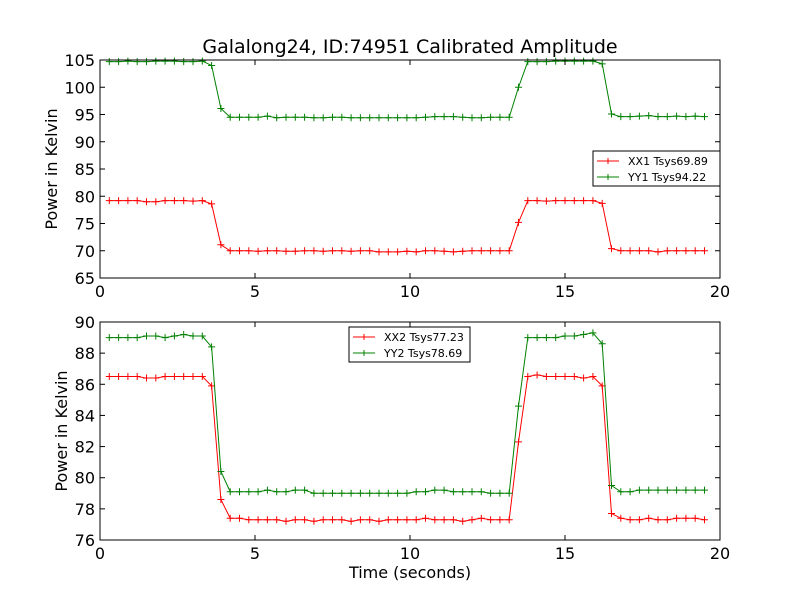 The height and width of the screenshot is (600, 800). I want to click on legend-label: YY1 Tsys94.22, so click(666, 177).